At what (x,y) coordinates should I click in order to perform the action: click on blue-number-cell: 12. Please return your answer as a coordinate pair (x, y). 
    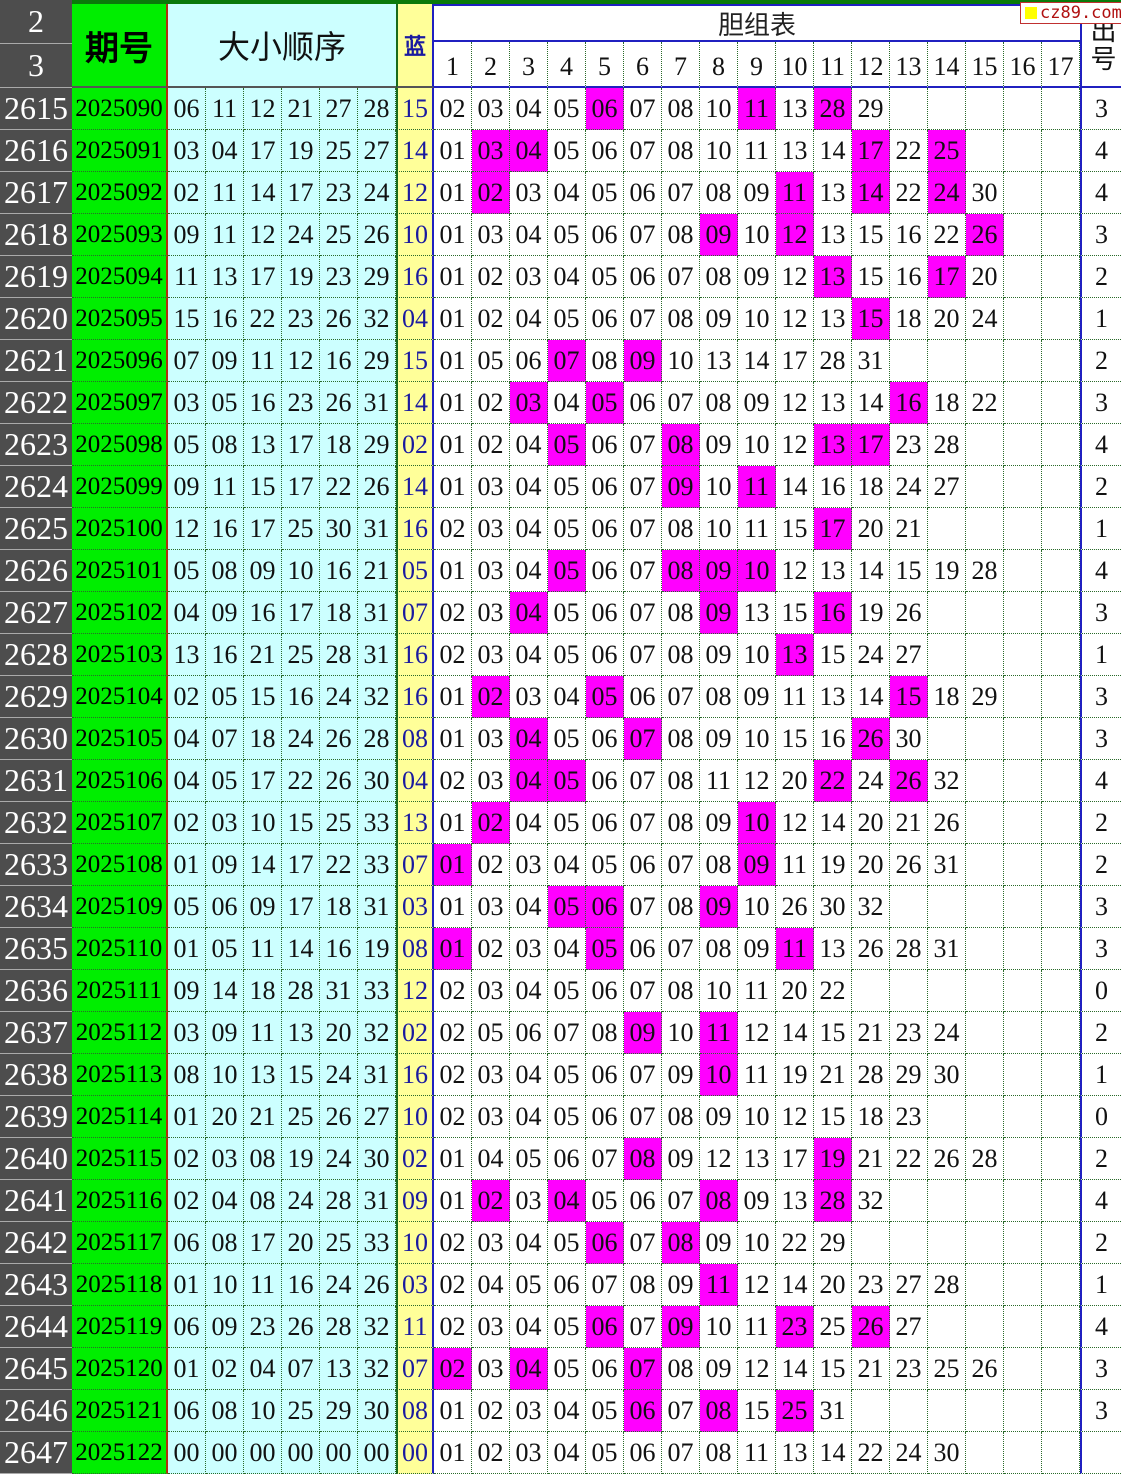
    Looking at the image, I should click on (415, 193).